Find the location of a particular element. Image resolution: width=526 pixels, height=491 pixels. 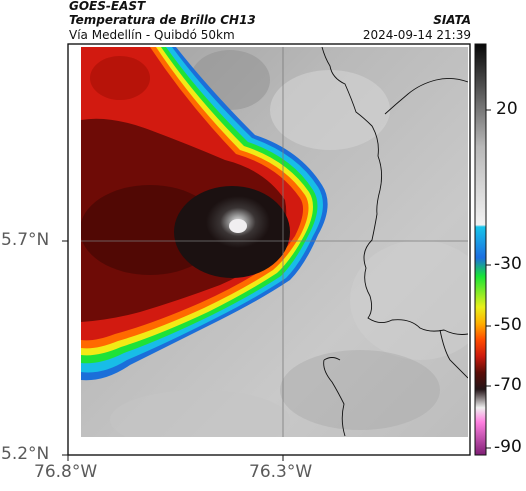

route-subtitle: Vía Medellín - Quibdó 50km is located at coordinates (152, 35).